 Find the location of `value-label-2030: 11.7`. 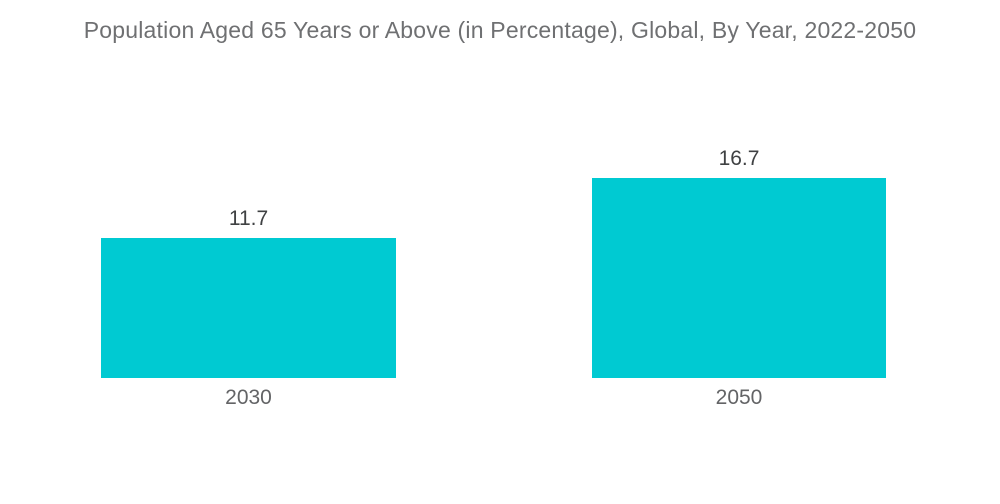

value-label-2030: 11.7 is located at coordinates (248, 218).